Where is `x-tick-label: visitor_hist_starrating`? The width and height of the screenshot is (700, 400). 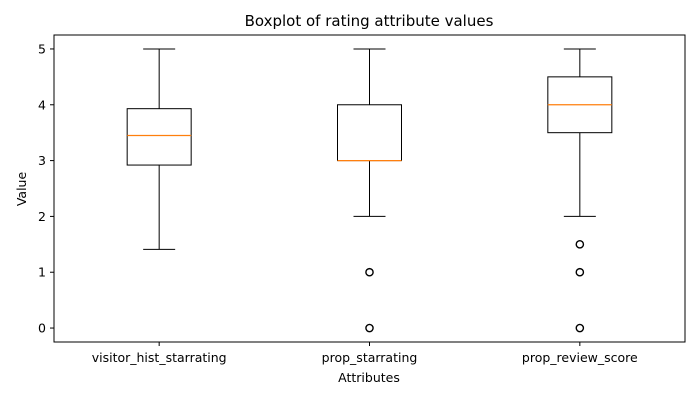 x-tick-label: visitor_hist_starrating is located at coordinates (159, 357).